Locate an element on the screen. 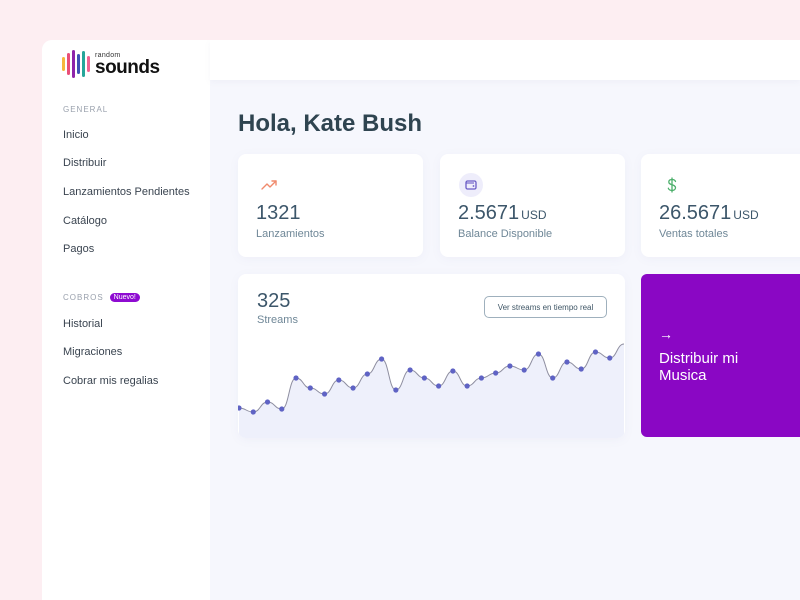 The image size is (800, 600). stat-card-lanzamientos: 1321 Lanzamientos is located at coordinates (330, 205).